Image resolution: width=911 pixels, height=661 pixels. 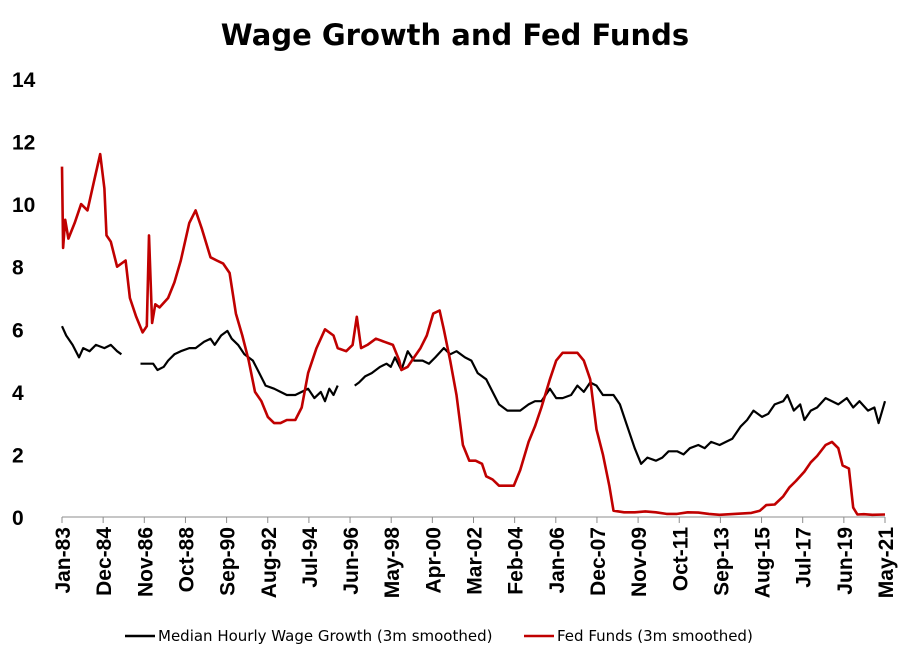 I want to click on y-tick-label: 12, so click(x=23, y=143).